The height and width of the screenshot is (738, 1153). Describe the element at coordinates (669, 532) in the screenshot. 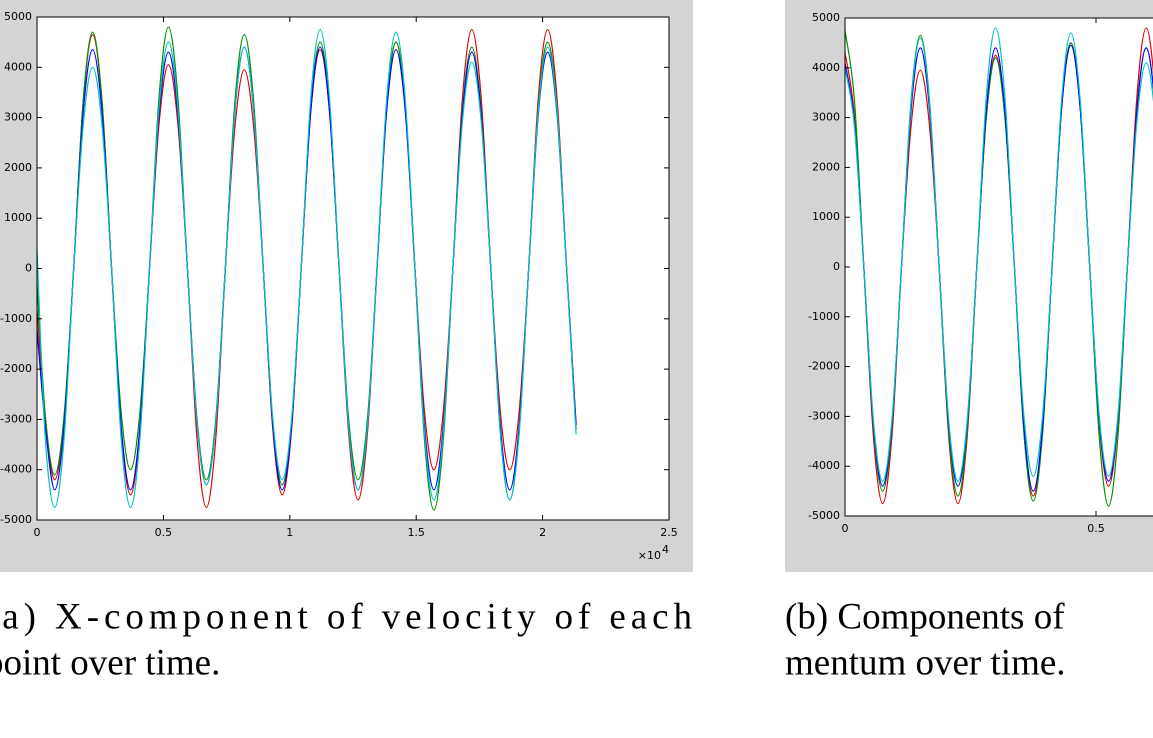

I see `x-tick-label: 2.5` at that location.